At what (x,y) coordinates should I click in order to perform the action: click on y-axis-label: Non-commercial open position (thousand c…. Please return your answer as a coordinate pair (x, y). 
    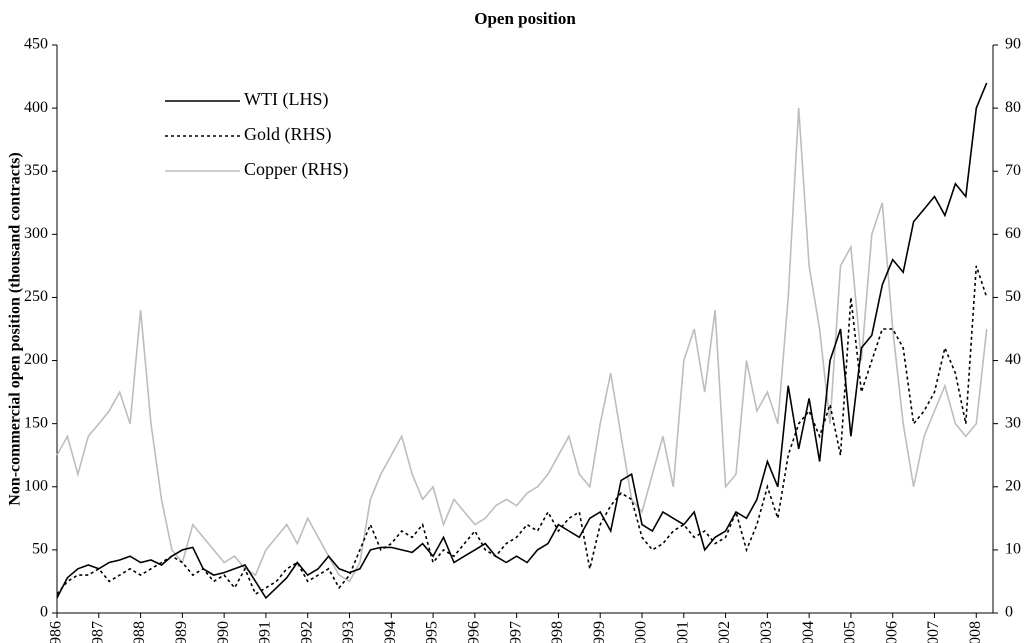
    Looking at the image, I should click on (15, 328).